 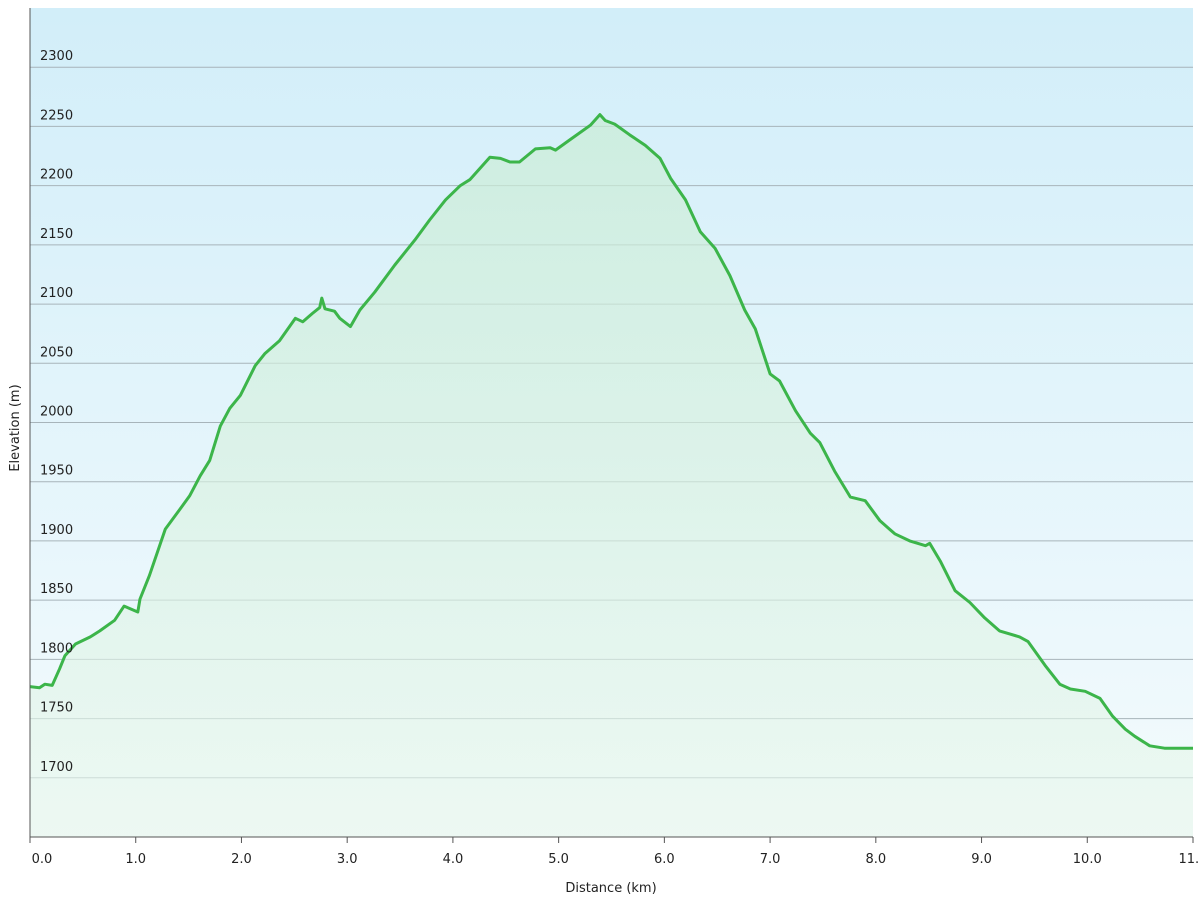 What do you see at coordinates (981, 859) in the screenshot?
I see `x-tick-label: 9.0` at bounding box center [981, 859].